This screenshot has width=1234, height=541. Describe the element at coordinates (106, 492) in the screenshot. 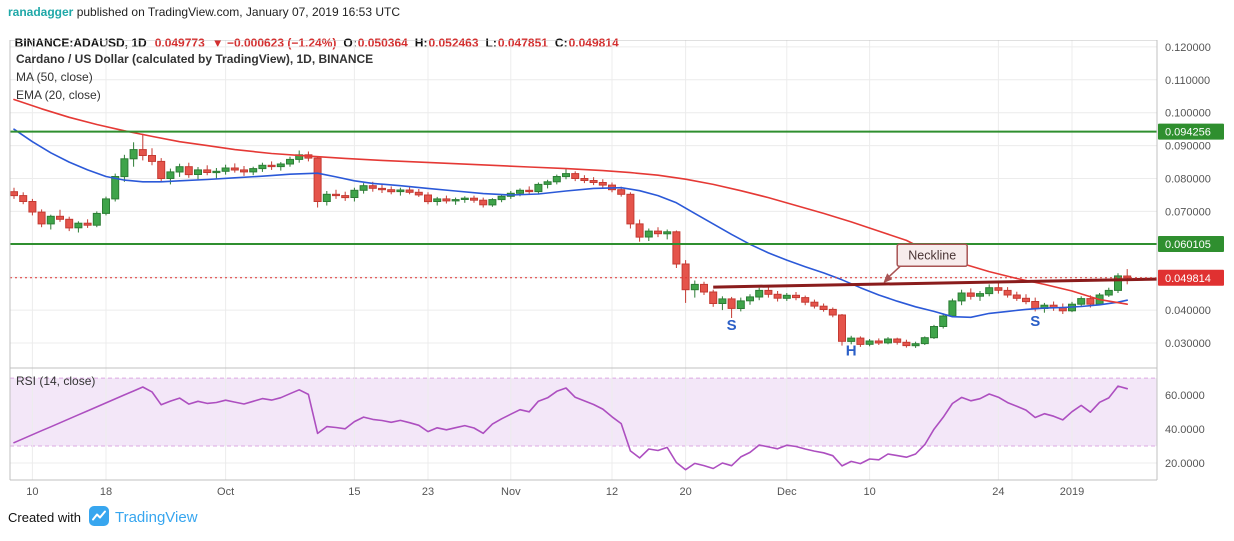

I see `time-tick-label: 18` at that location.